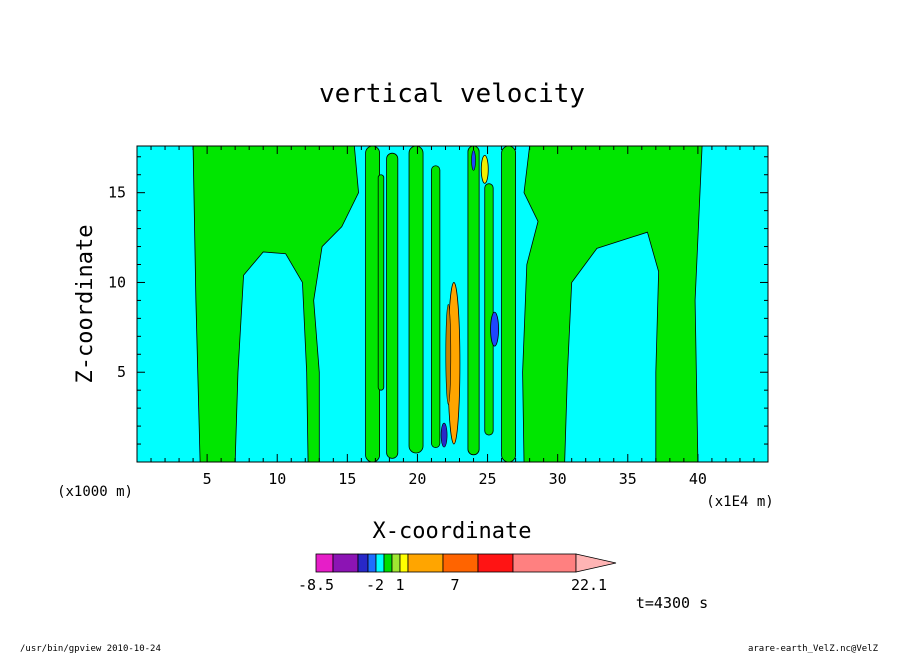 This screenshot has height=654, width=904. I want to click on colorbar-tick-label: 1, so click(399, 585).